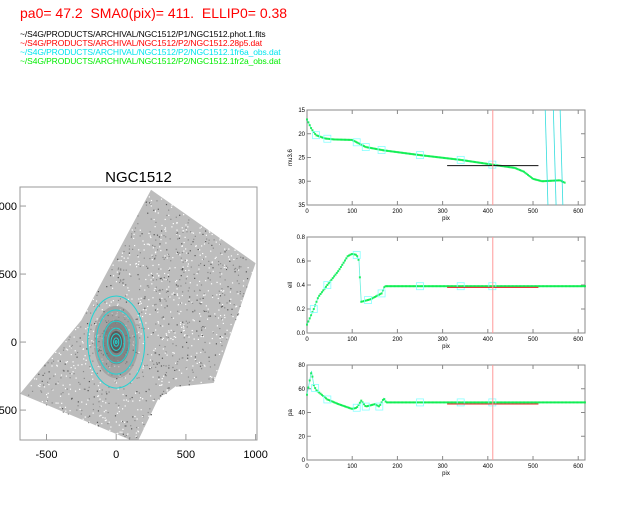  I want to click on y-tick-label: 30, so click(301, 182).